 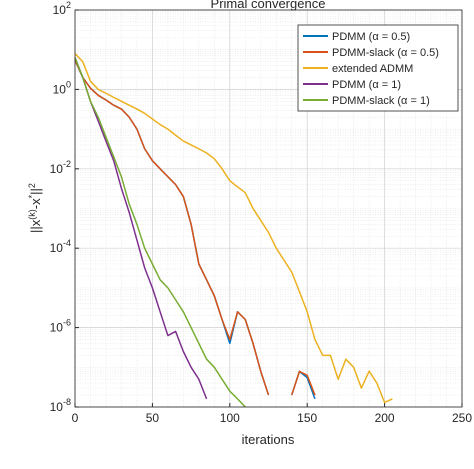 I want to click on x-tick-label: 150, so click(x=307, y=418).